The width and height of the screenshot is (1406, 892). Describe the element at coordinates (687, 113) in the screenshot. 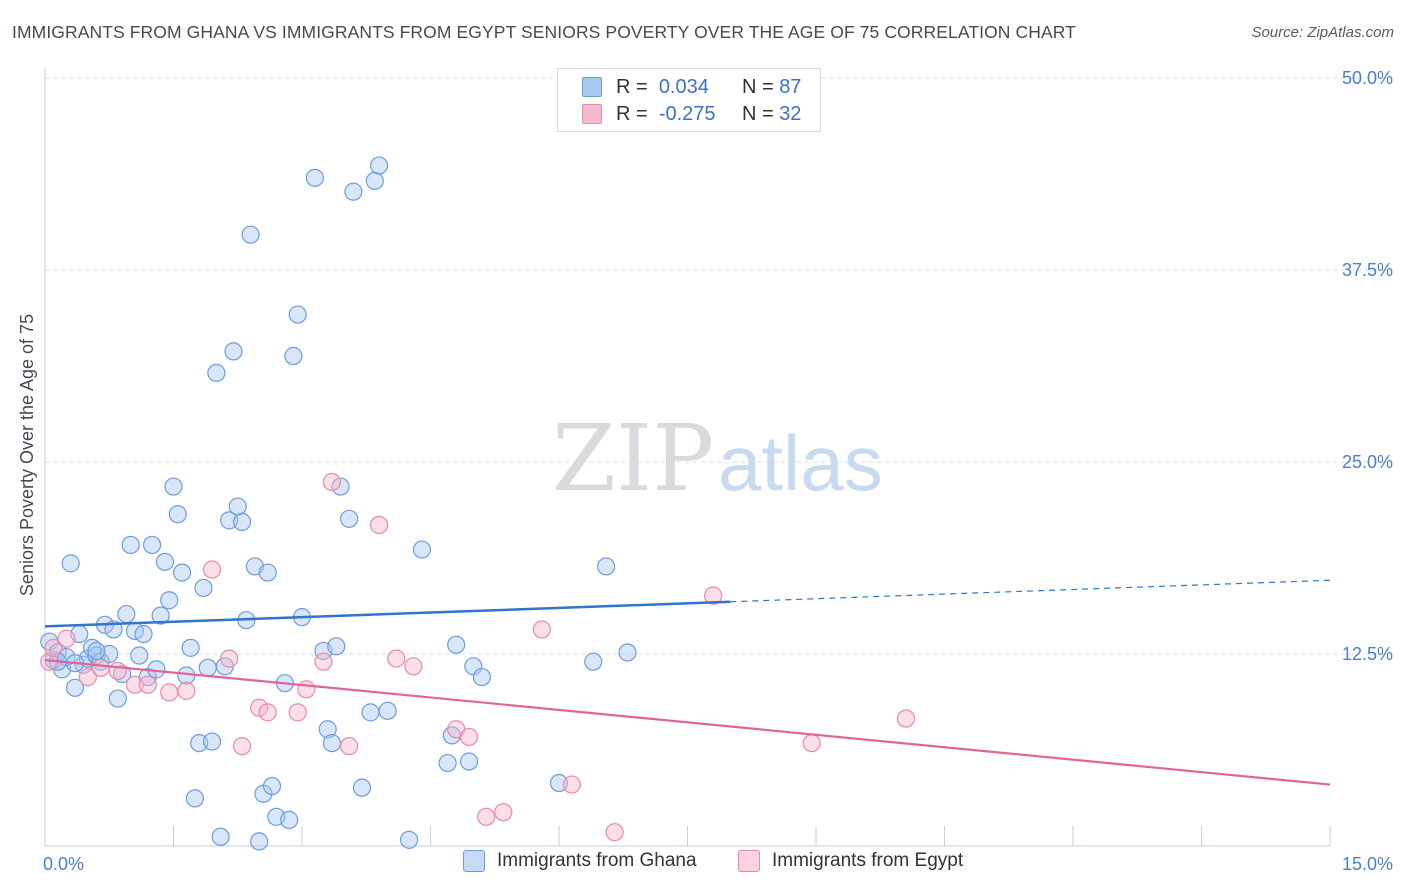

I see `egypt-r-value: -0.275` at that location.